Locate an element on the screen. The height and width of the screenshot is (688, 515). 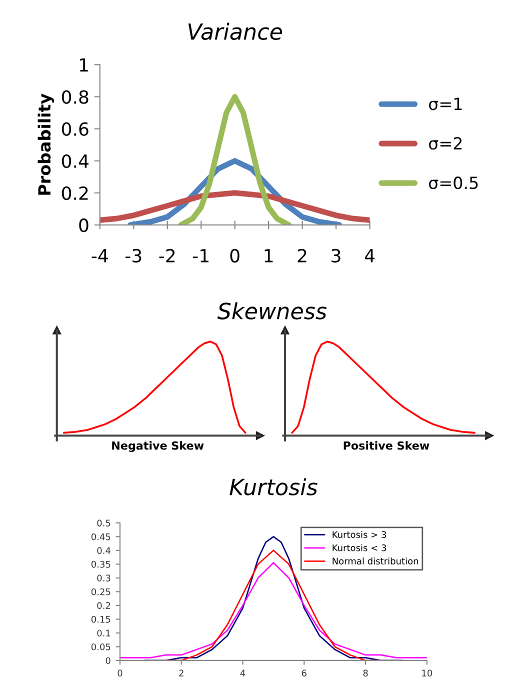
y-tick-label: 0.5 is located at coordinates (103, 523).